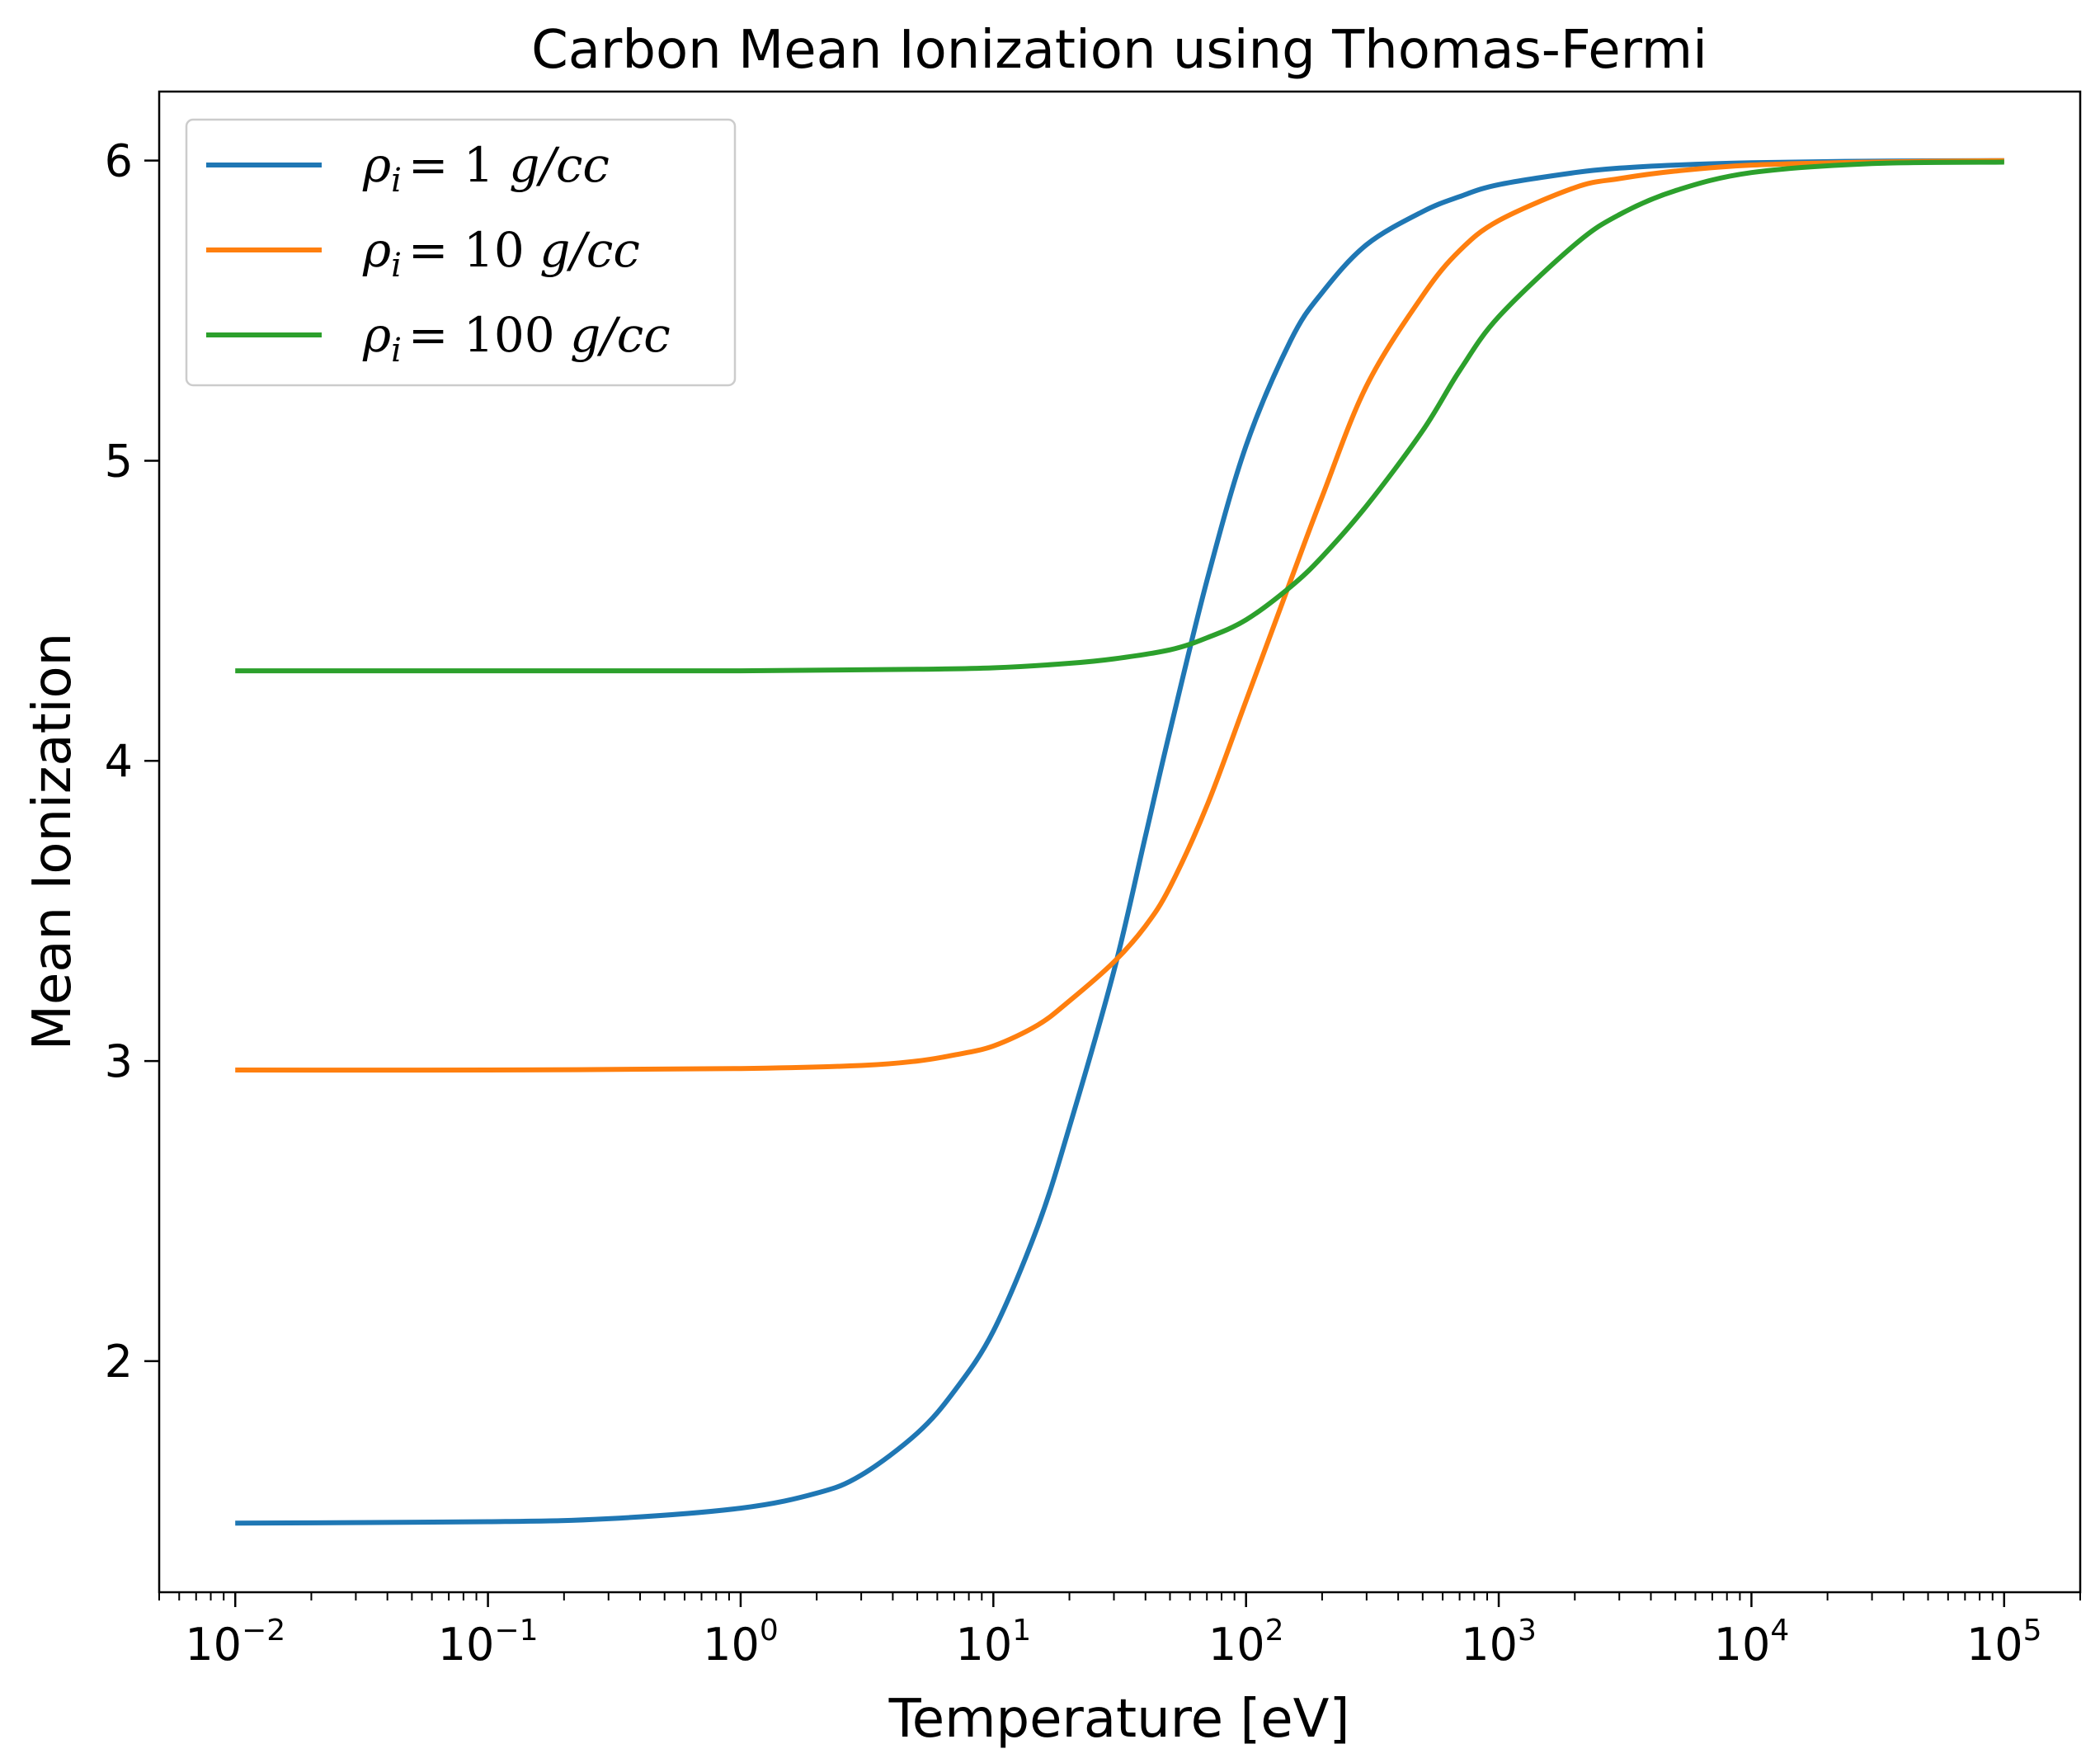 The image size is (2100, 1763). I want to click on legend-label-1: ρi = 1 g/cc, so click(486, 168).